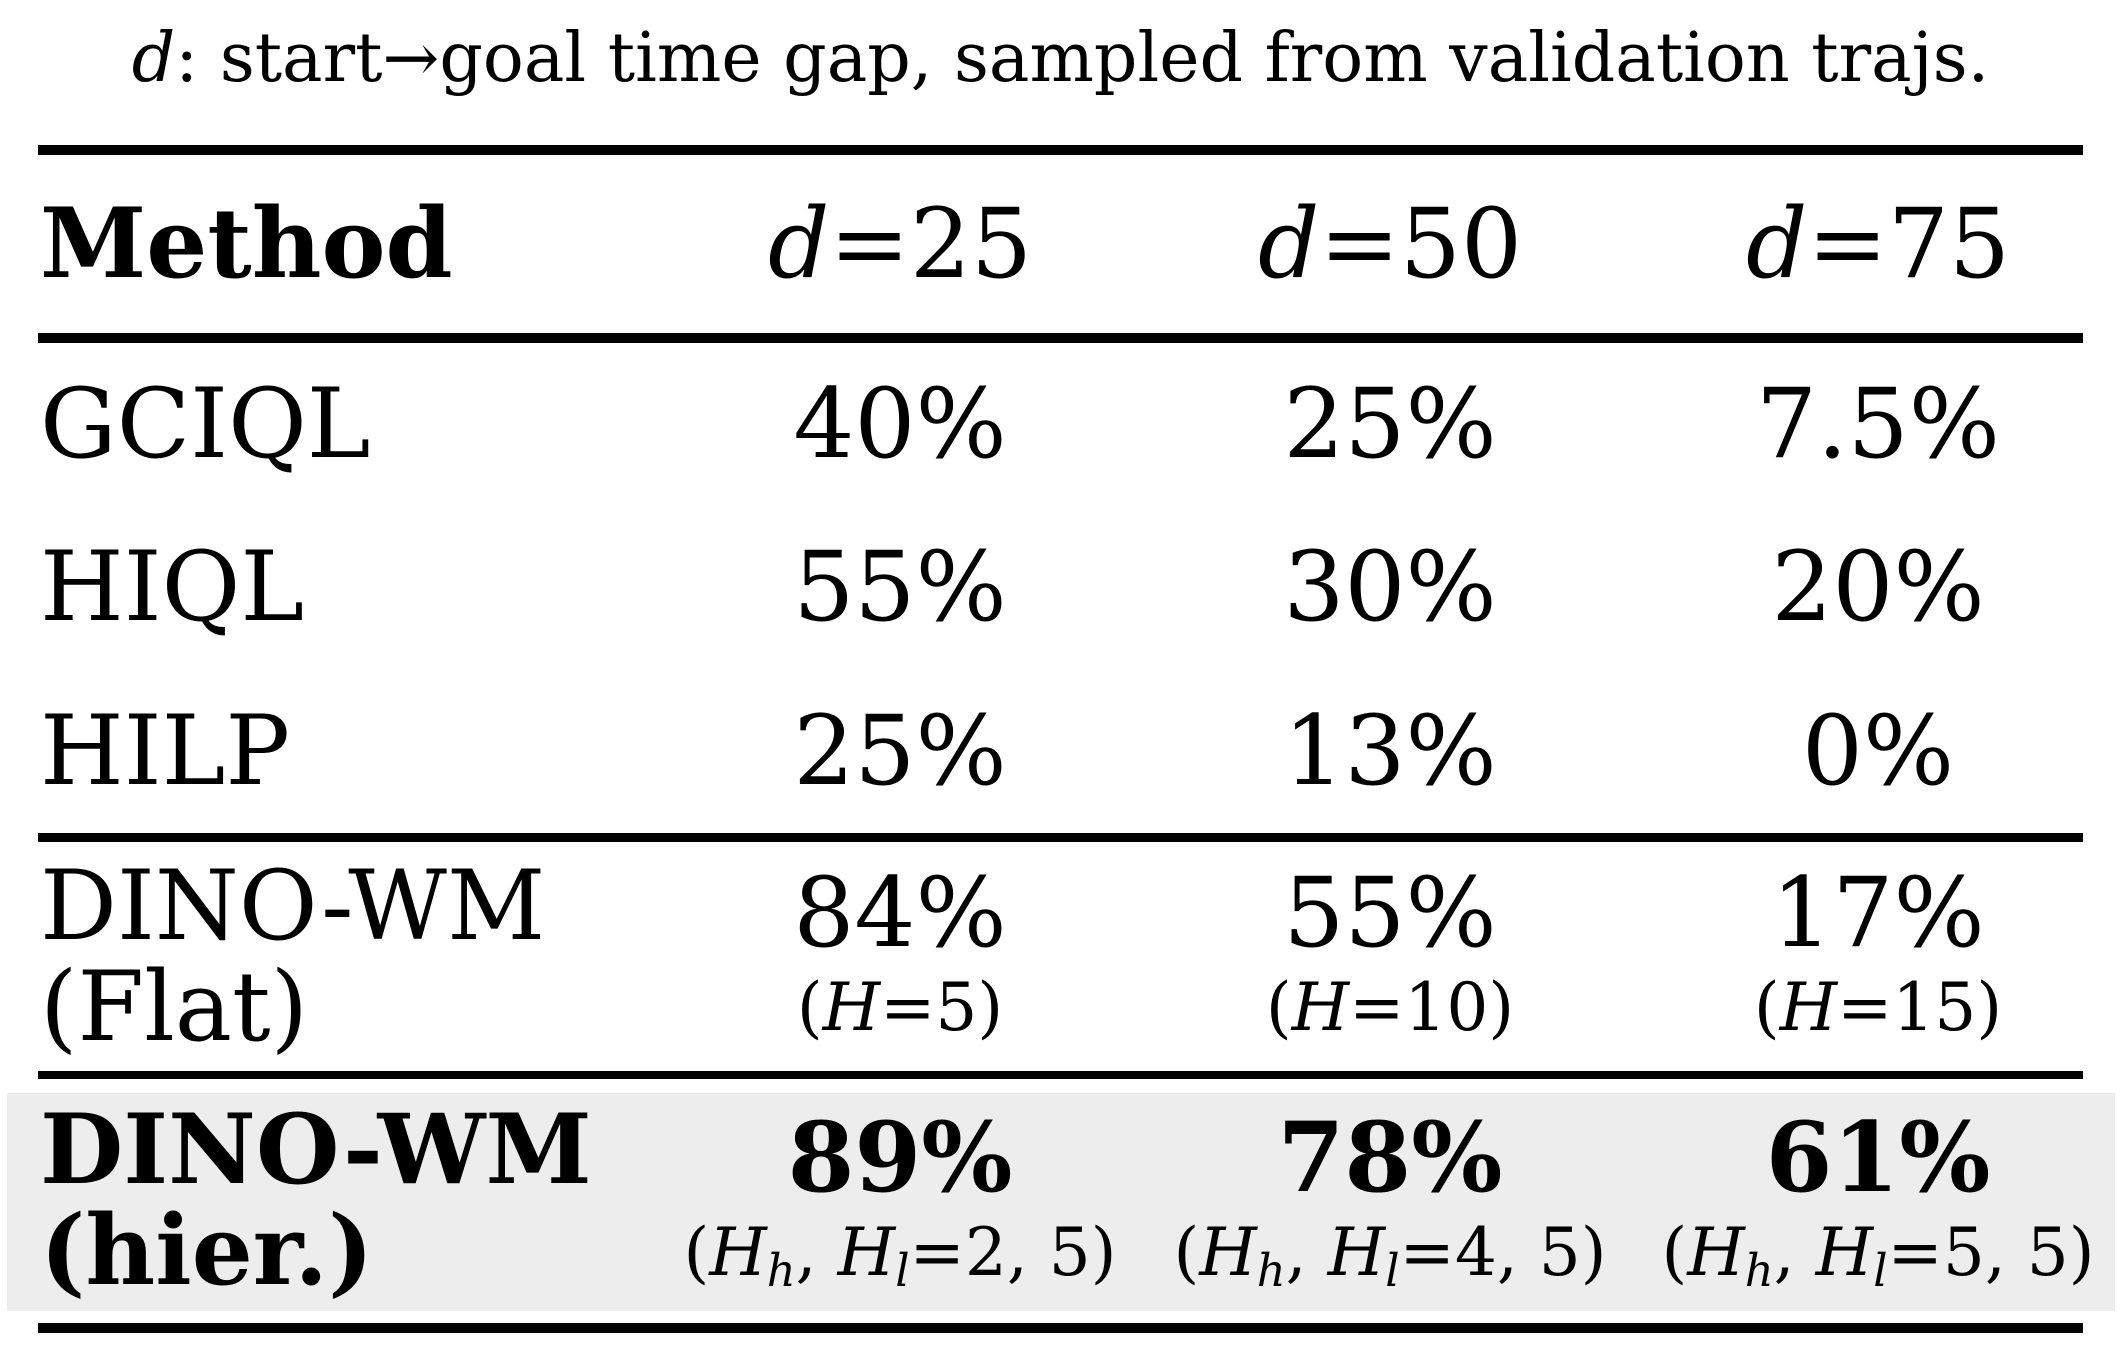 The width and height of the screenshot is (2121, 1370). I want to click on method-cell: GCIQL, so click(205, 424).